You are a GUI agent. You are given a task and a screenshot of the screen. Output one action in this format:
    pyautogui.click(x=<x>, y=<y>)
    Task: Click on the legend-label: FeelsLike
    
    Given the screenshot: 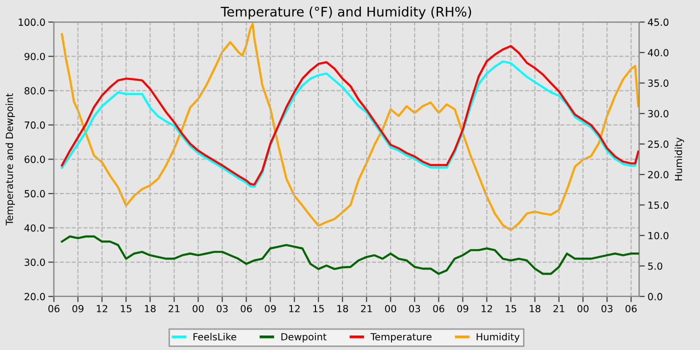 What is the action you would take?
    pyautogui.click(x=215, y=336)
    